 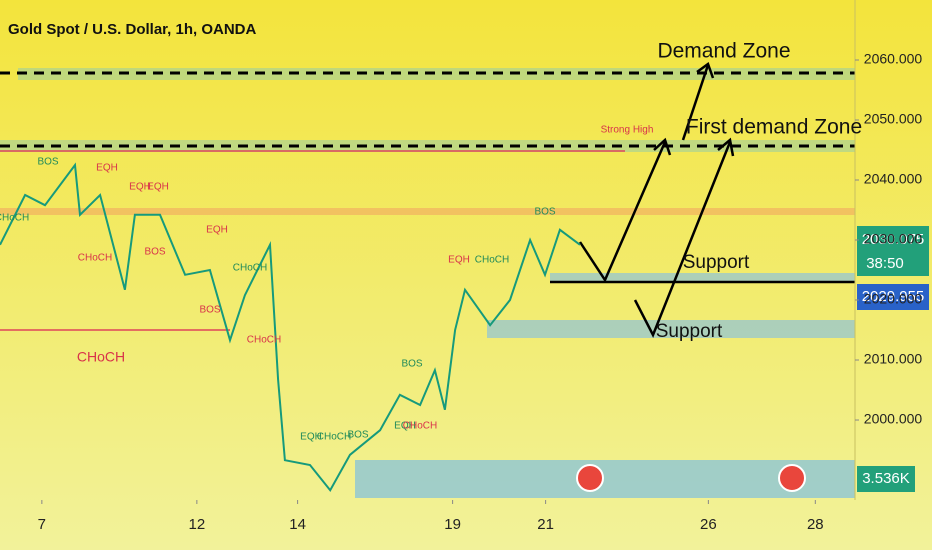 What do you see at coordinates (605, 479) in the screenshot?
I see `bottom-zone` at bounding box center [605, 479].